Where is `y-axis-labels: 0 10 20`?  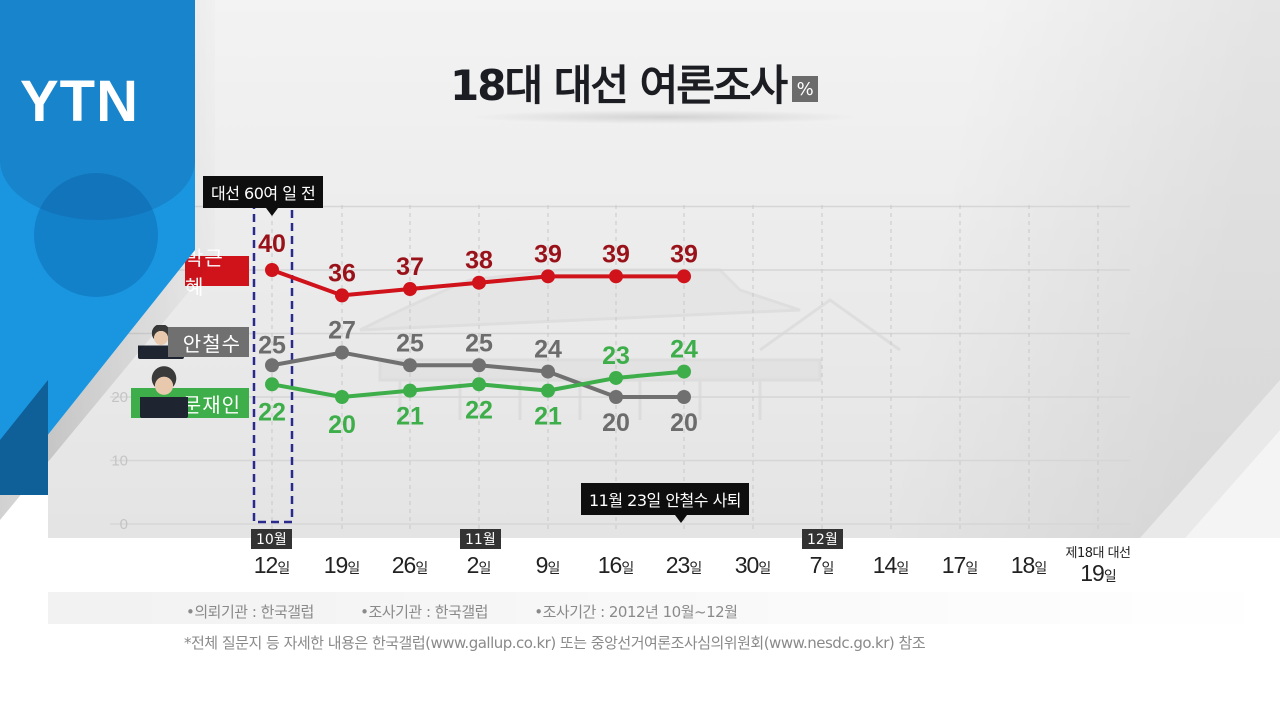
y-axis-labels: 0 10 20 is located at coordinates (119, 461).